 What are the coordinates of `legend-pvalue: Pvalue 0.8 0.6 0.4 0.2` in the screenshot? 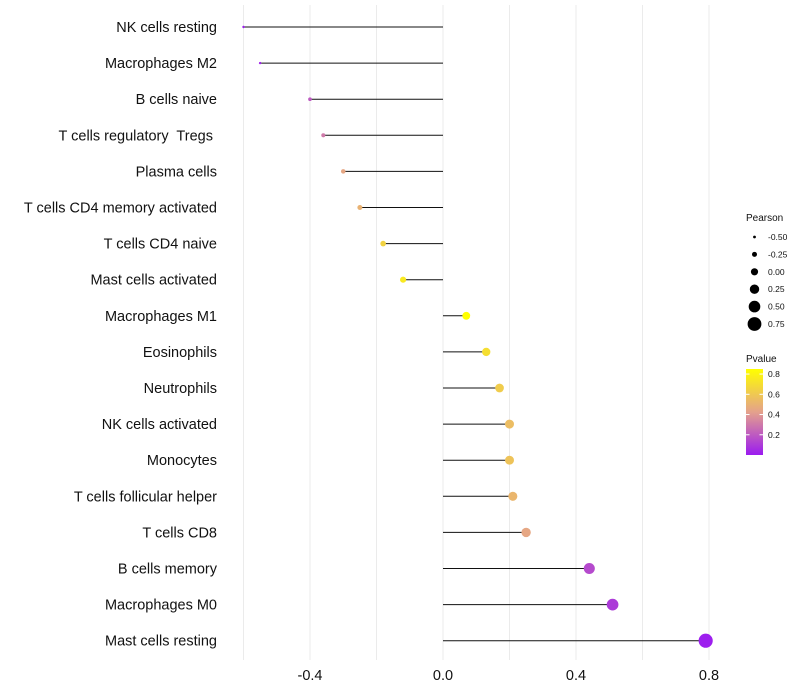 It's located at (763, 404).